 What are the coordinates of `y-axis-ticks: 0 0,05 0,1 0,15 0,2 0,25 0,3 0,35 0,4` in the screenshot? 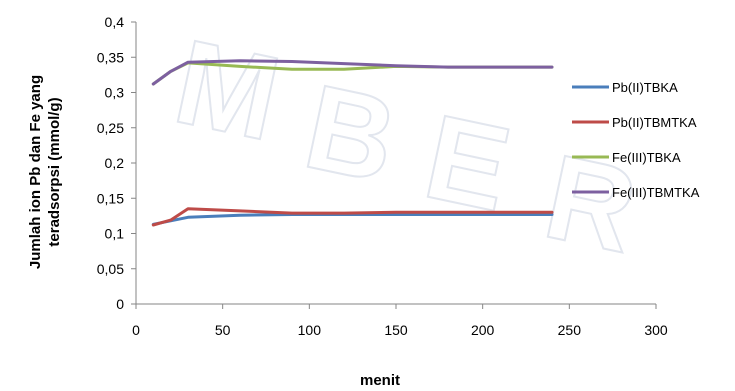 It's located at (116, 163).